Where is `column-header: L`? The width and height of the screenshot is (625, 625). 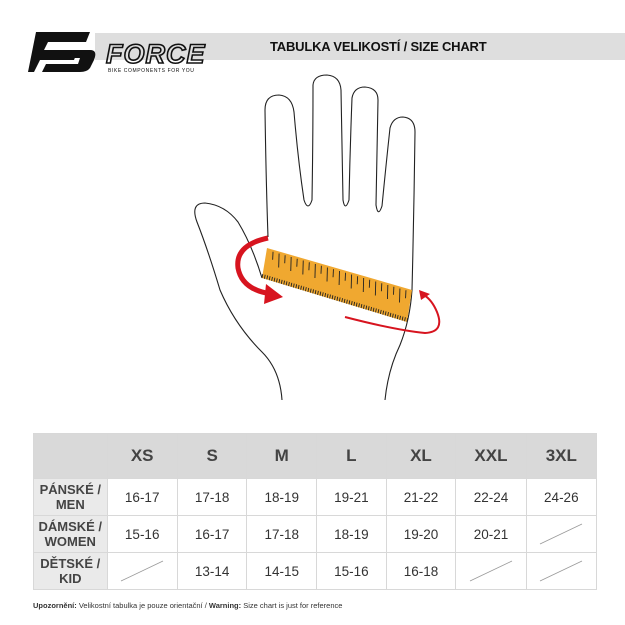
column-header: L is located at coordinates (351, 456).